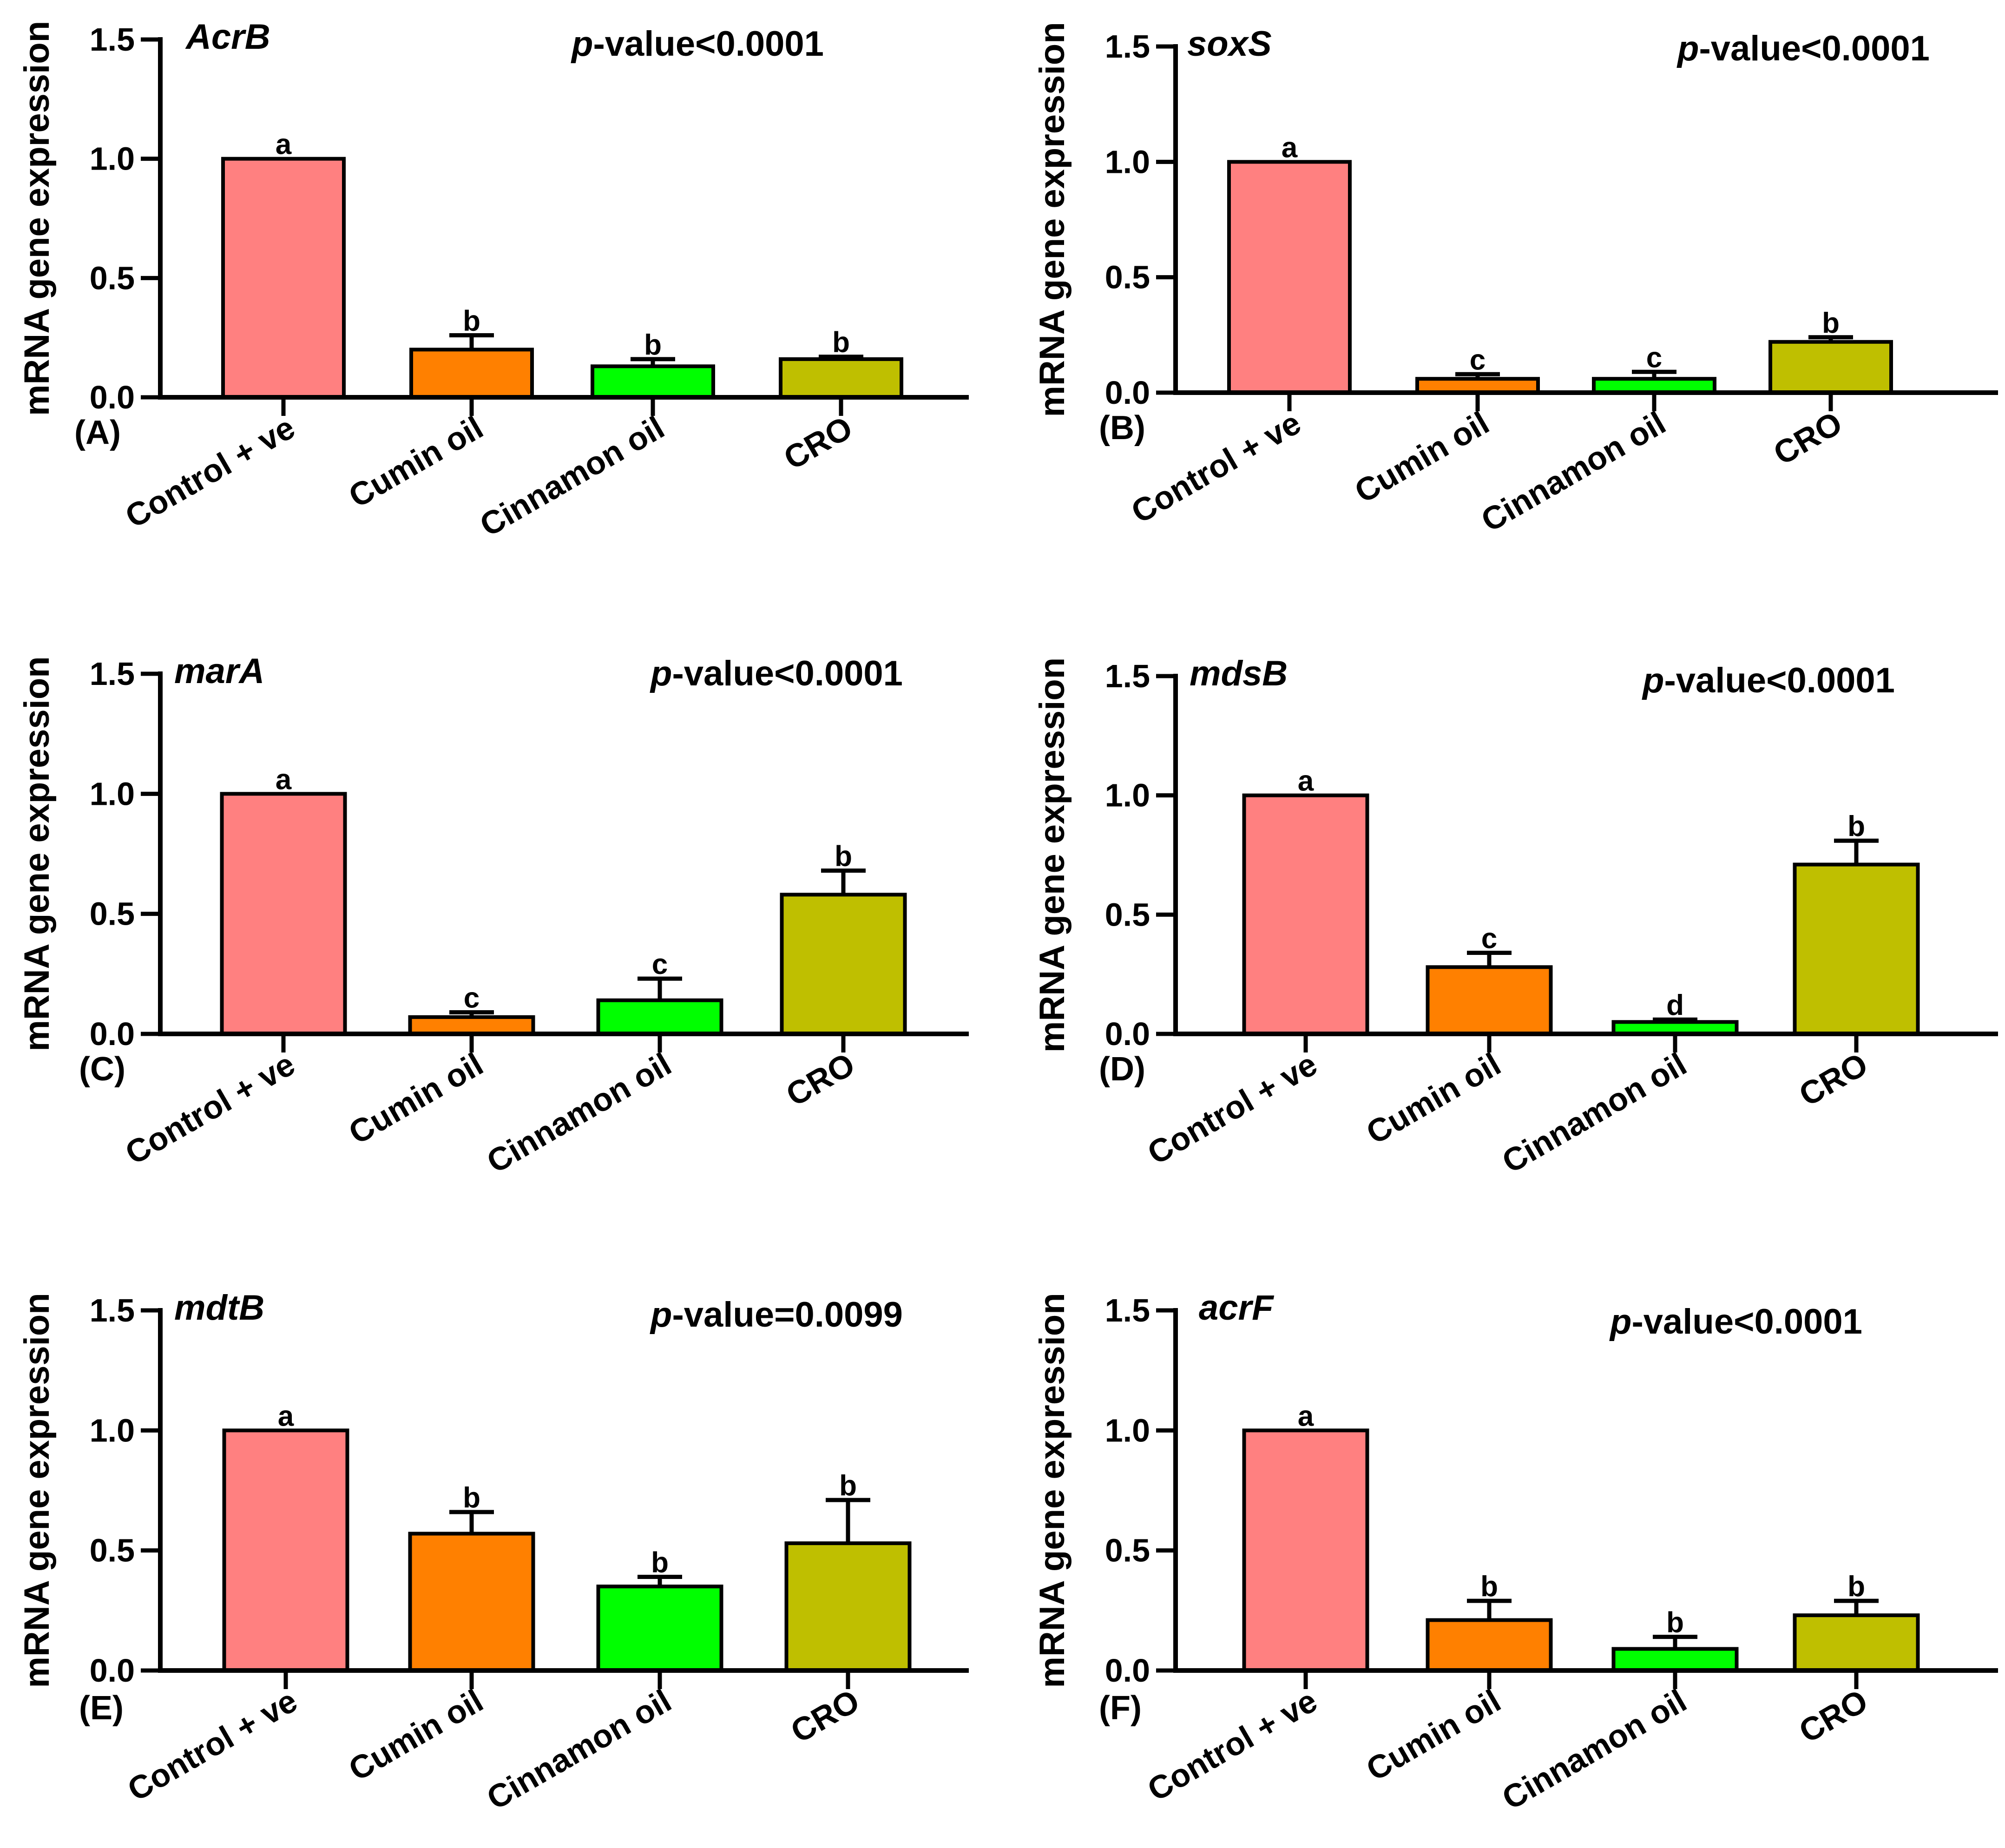  Describe the element at coordinates (219, 1308) in the screenshot. I see `chart-title: mdtB` at that location.